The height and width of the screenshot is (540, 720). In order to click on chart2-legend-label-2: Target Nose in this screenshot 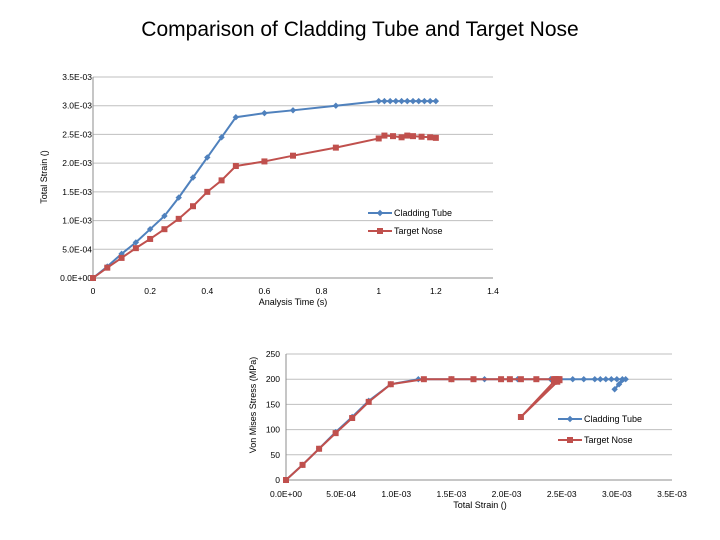, I will do `click(608, 440)`.